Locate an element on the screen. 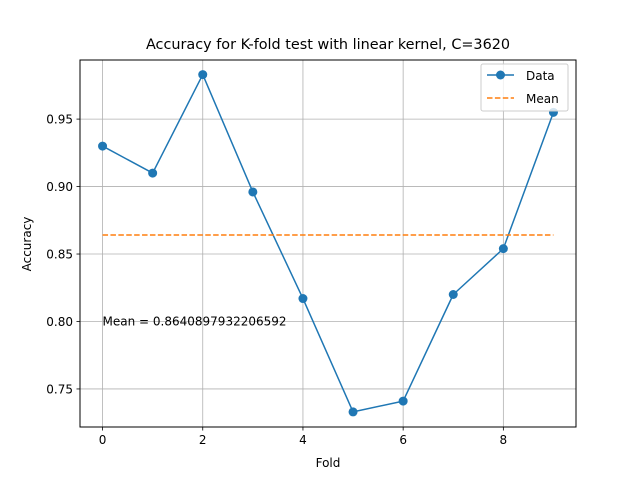 This screenshot has width=640, height=480. y-tick-label: 0.85 is located at coordinates (59, 254).